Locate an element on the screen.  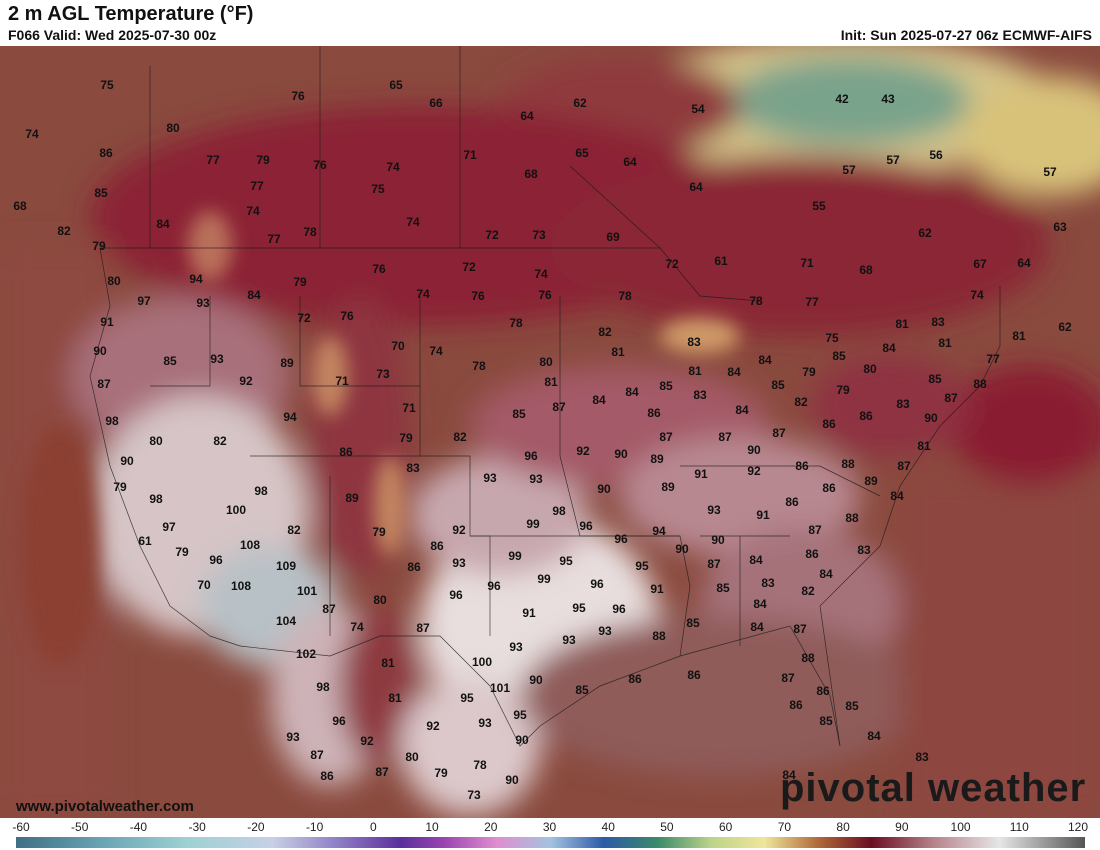
temperature-label: 43 is located at coordinates (888, 99).